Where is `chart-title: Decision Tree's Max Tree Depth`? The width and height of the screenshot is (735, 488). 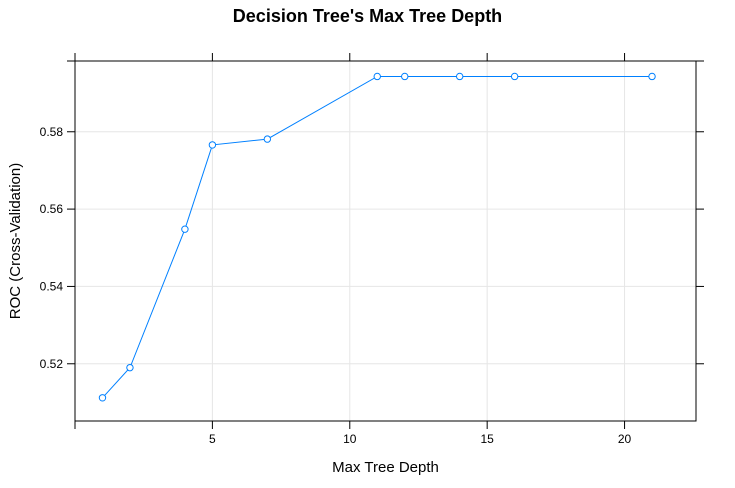
chart-title: Decision Tree's Max Tree Depth is located at coordinates (367, 16).